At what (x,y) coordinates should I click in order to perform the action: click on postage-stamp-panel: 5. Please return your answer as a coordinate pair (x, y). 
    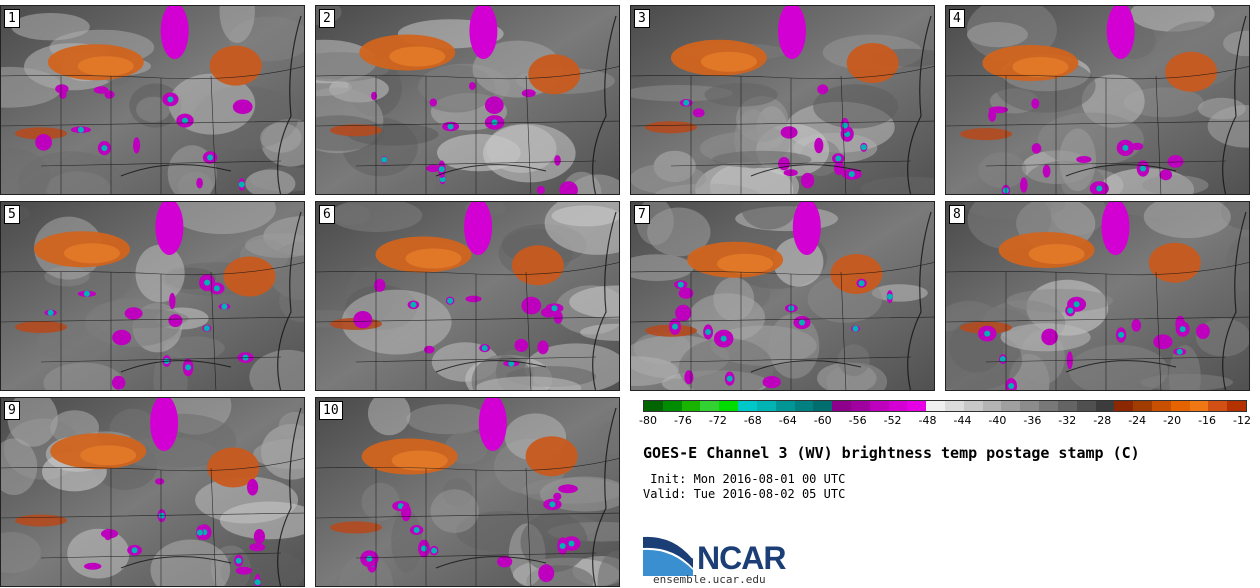
    Looking at the image, I should click on (152, 296).